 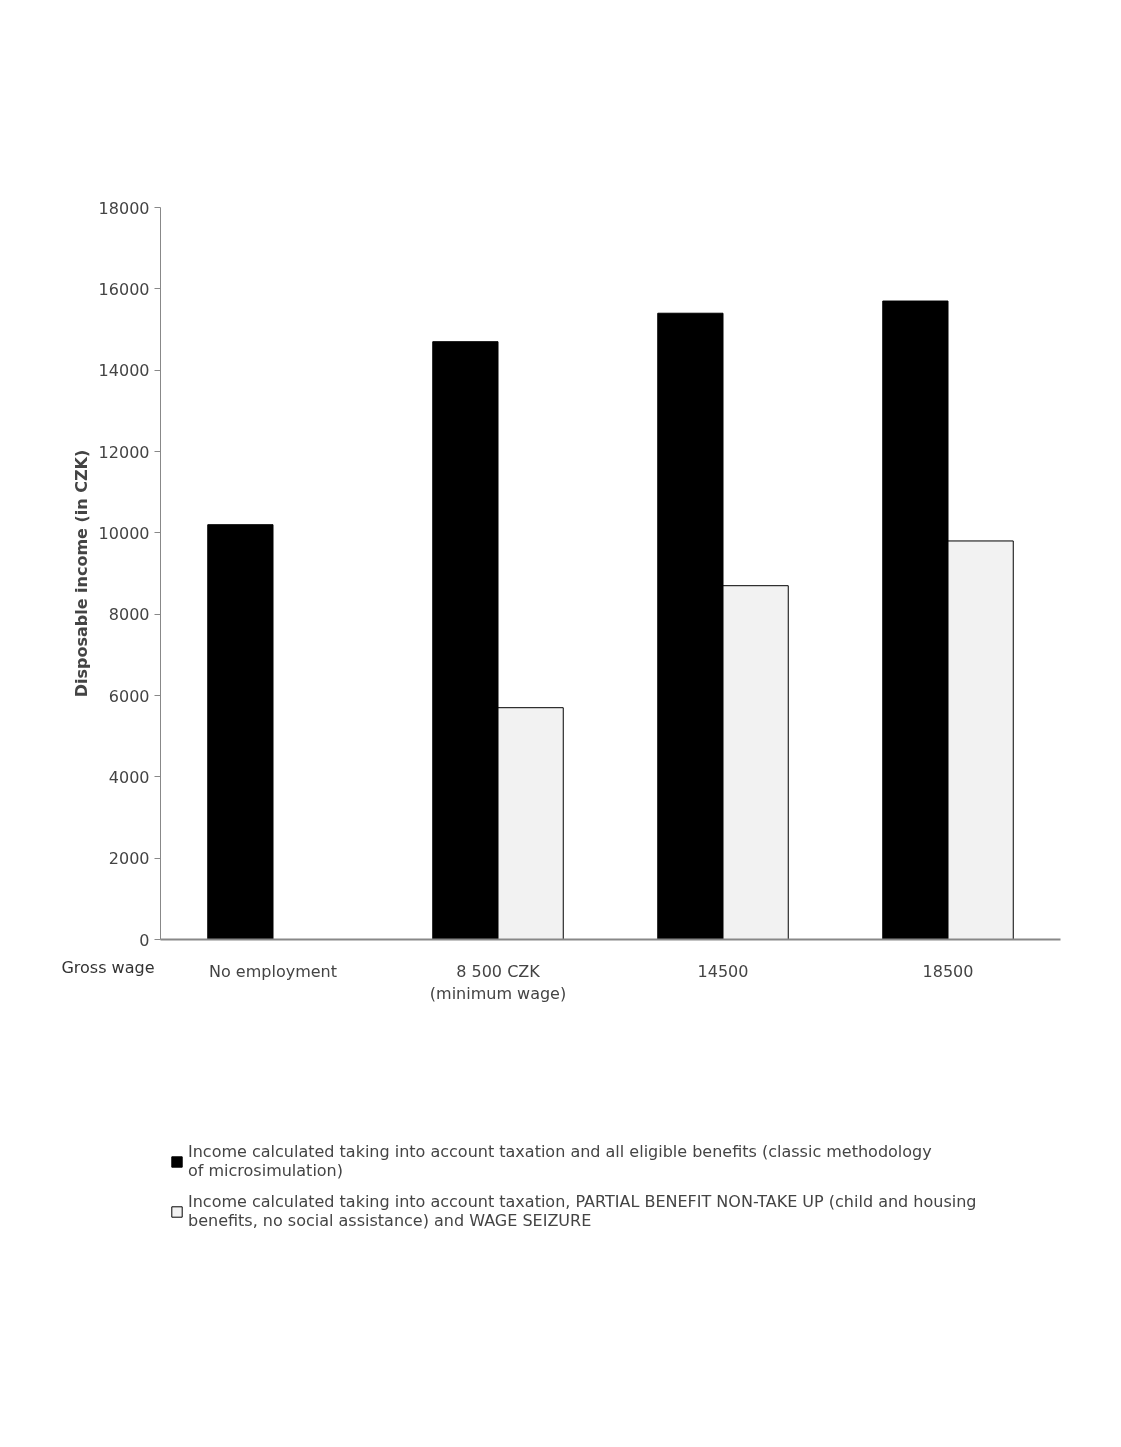 What do you see at coordinates (240, 732) in the screenshot?
I see `bar` at bounding box center [240, 732].